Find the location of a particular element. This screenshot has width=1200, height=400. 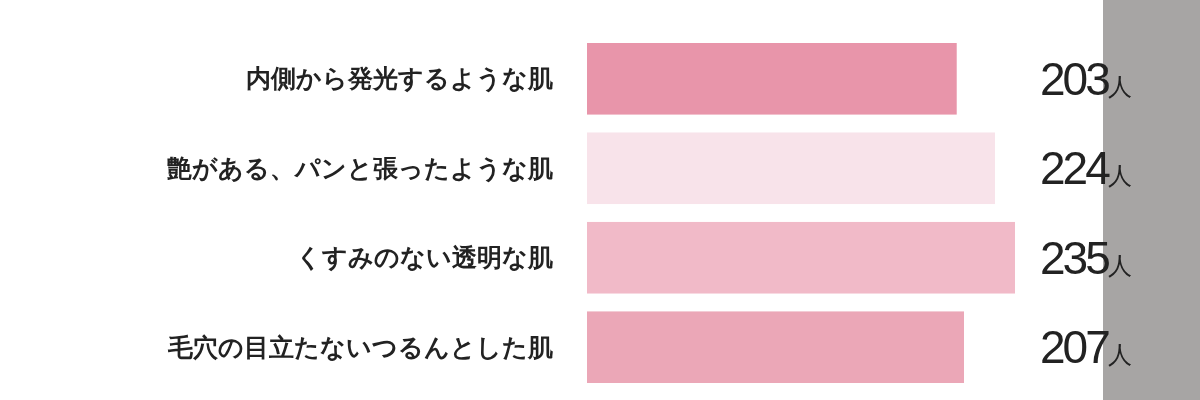

y-tick-label: 艶がある、パンと張ったような肌 is located at coordinates (360, 168).